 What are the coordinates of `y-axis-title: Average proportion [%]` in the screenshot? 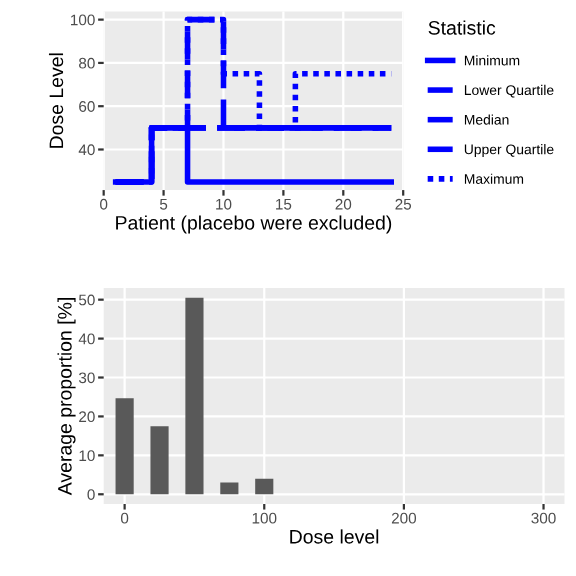 It's located at (66, 397).